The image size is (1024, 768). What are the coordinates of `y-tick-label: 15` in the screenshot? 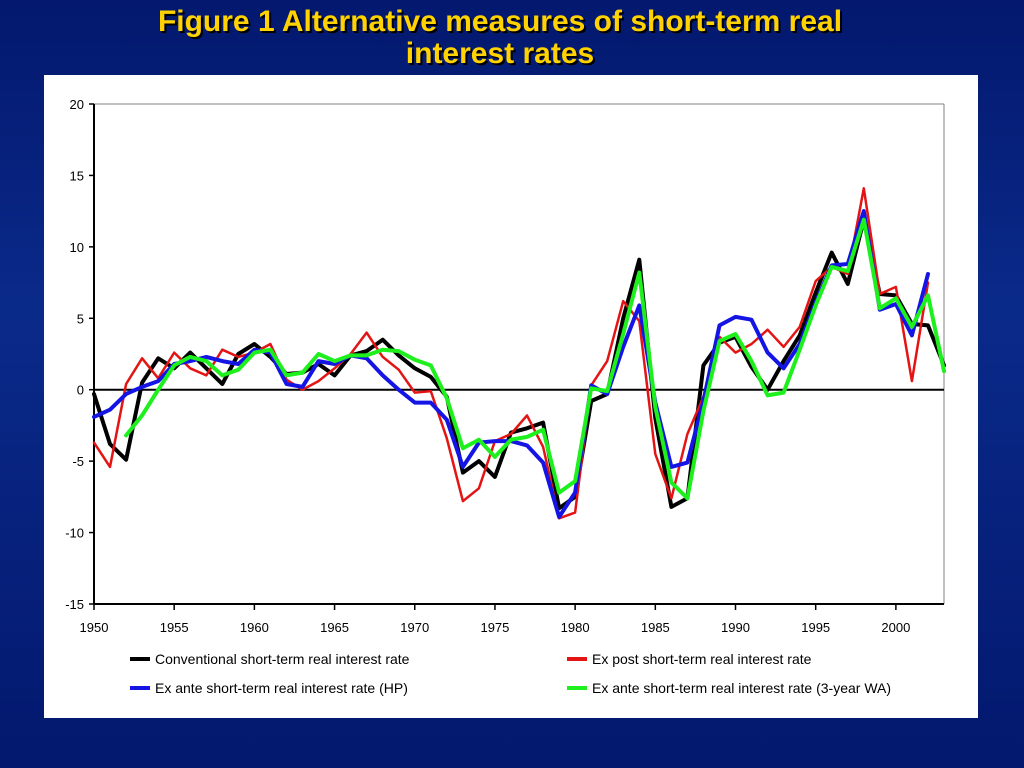 It's located at (77, 175).